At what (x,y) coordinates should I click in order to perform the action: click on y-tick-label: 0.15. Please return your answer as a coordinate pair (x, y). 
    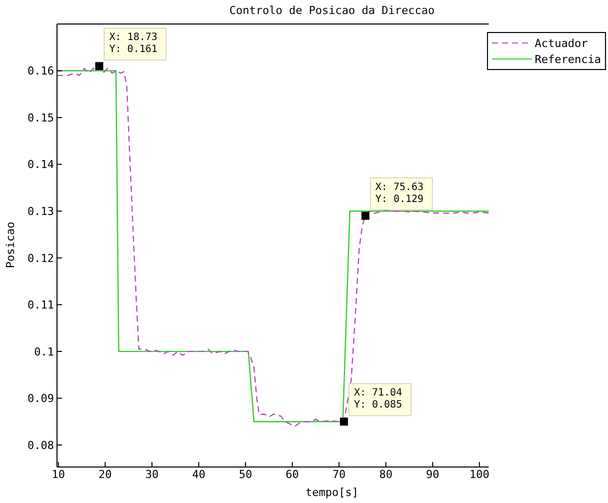
    Looking at the image, I should click on (41, 117).